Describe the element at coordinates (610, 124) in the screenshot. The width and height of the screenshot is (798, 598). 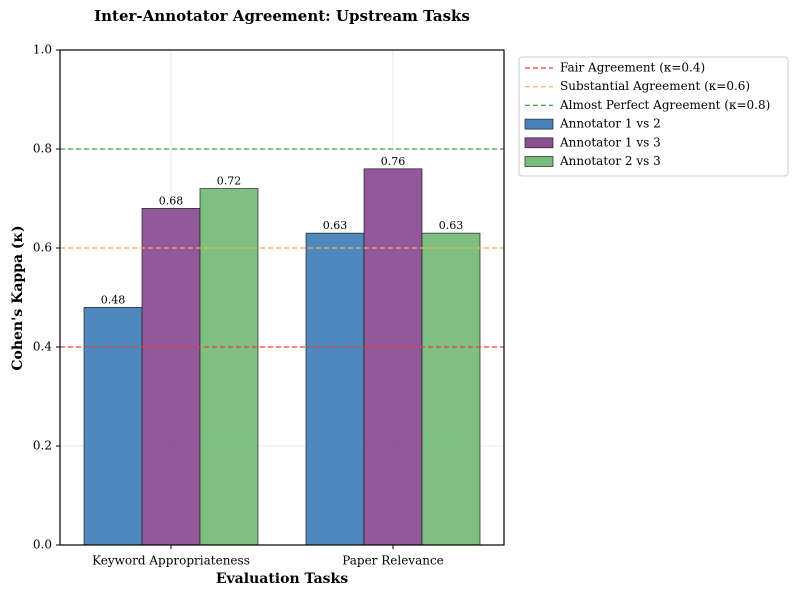
I see `legend-label: Annotator 1 vs 2` at that location.